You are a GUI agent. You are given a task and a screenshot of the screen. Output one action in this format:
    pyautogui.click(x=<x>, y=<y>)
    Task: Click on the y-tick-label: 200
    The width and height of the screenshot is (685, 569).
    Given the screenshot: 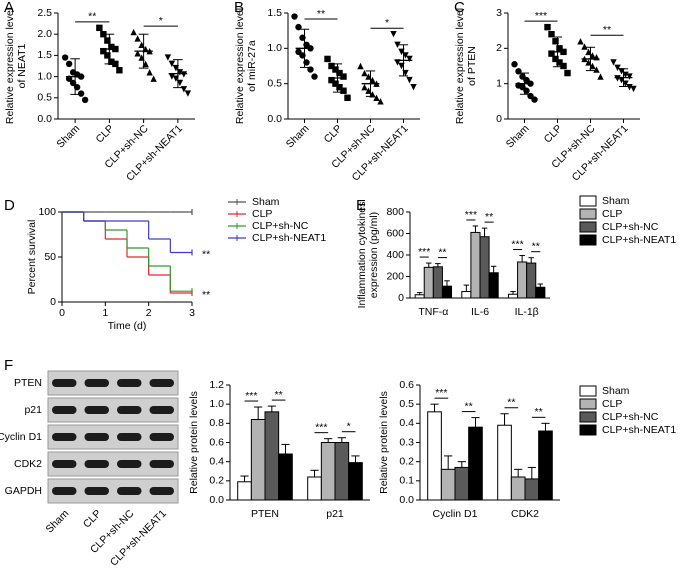 What is the action you would take?
    pyautogui.click(x=395, y=276)
    